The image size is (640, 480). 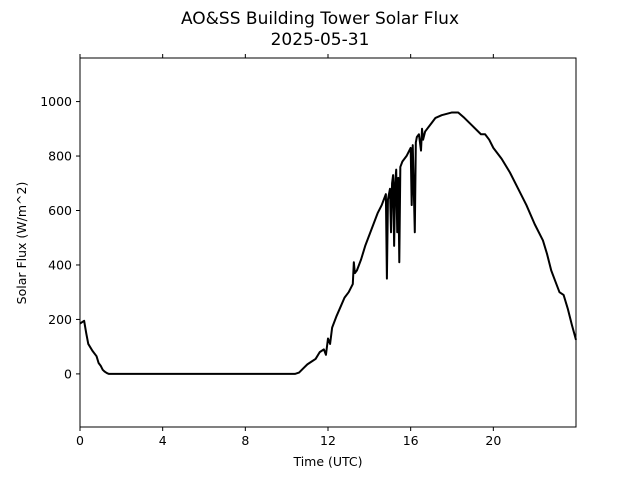 What do you see at coordinates (56, 101) in the screenshot?
I see `y-tick-label: 1000` at bounding box center [56, 101].